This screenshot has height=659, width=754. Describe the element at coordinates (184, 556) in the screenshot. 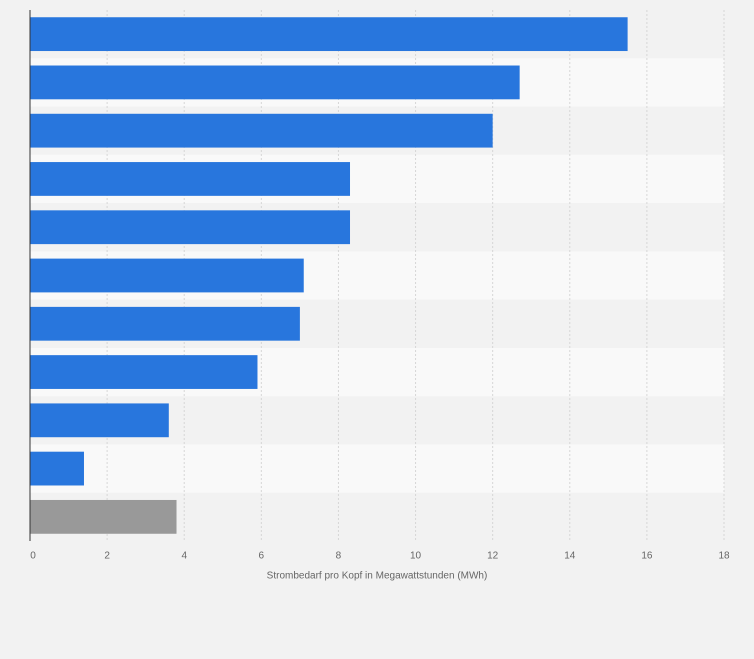

I see `x-tick-label: 4` at that location.